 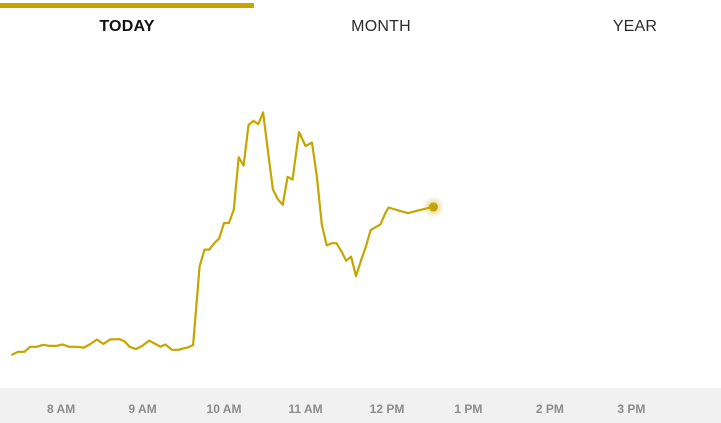 I want to click on x-axis: 8 AM 9 AM 10 AM 11 AM 12 PM 1 PM 2 PM 3 PM, so click(x=360, y=405).